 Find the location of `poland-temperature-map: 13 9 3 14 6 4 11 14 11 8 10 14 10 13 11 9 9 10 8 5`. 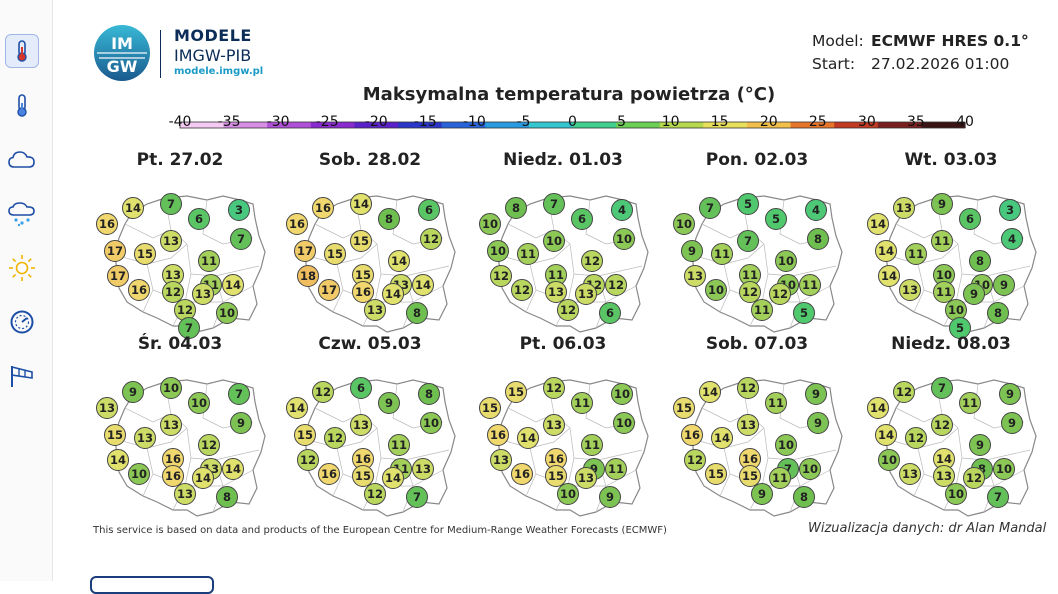

poland-temperature-map: 13 9 3 14 6 4 11 14 11 8 10 14 10 13 11 9 9 10 8 5 is located at coordinates (961, 258).